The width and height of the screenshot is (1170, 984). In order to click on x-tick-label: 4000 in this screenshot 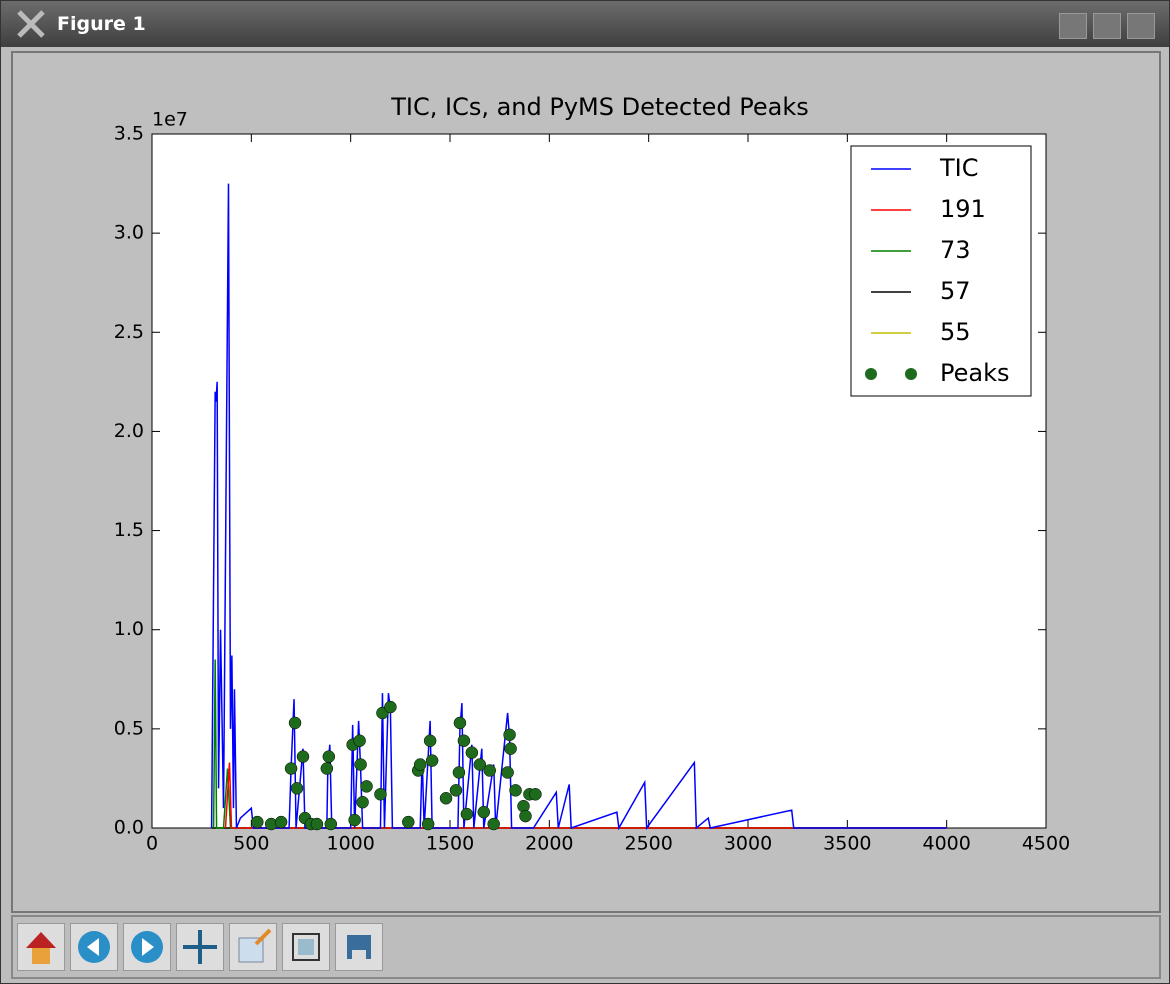, I will do `click(946, 844)`.